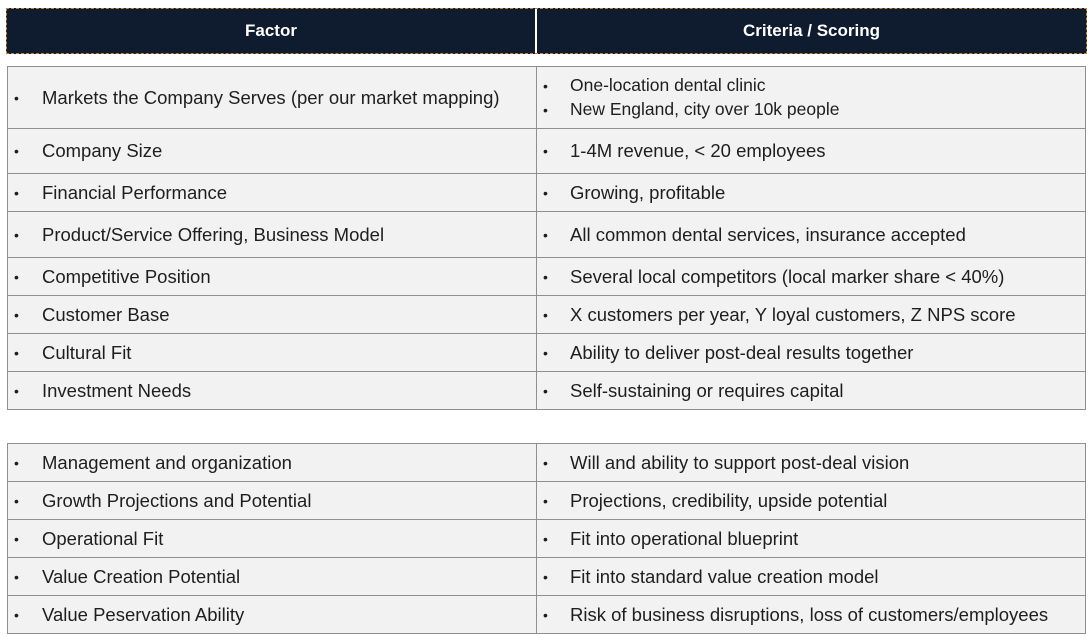 The height and width of the screenshot is (638, 1090). I want to click on factor-label: Customer Base, so click(106, 314).